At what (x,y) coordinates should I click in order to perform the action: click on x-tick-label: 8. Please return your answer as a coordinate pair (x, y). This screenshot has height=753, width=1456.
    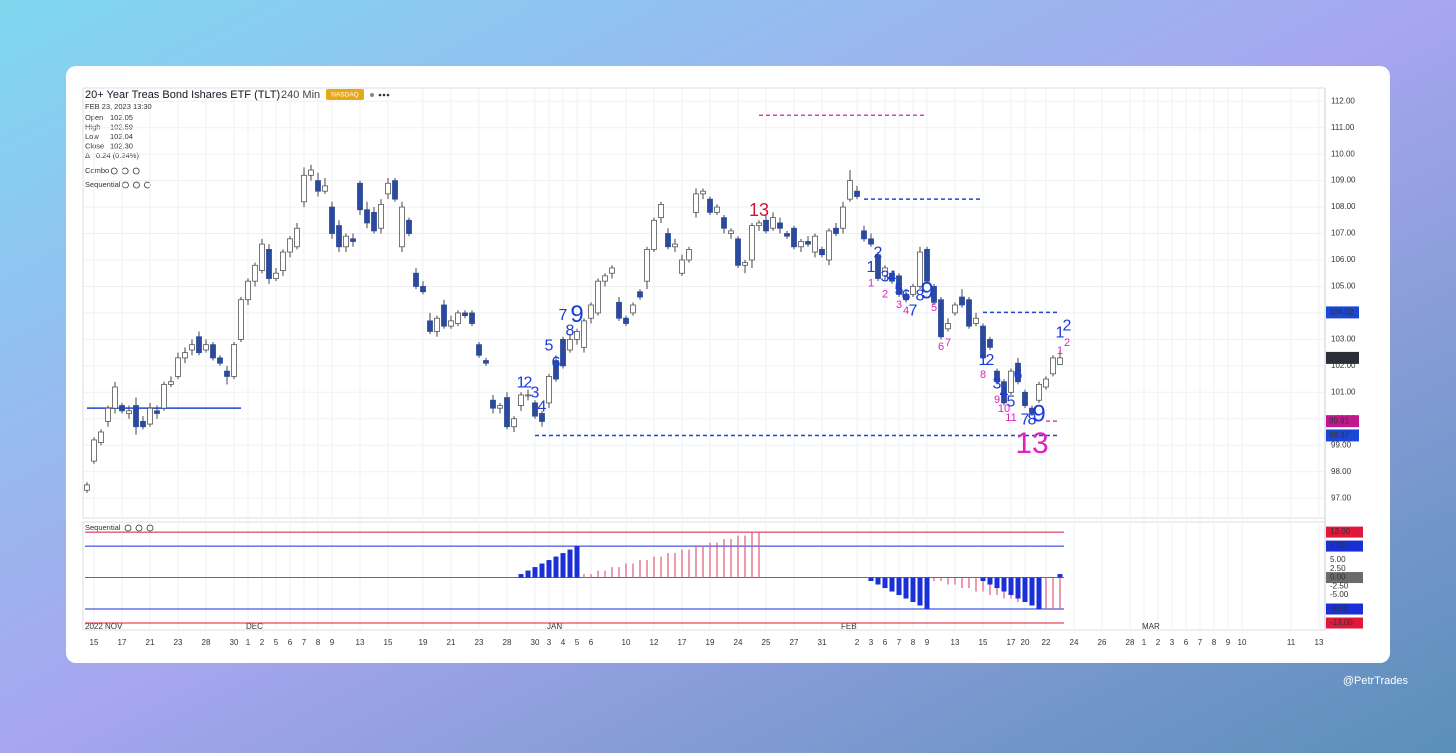
    Looking at the image, I should click on (913, 642).